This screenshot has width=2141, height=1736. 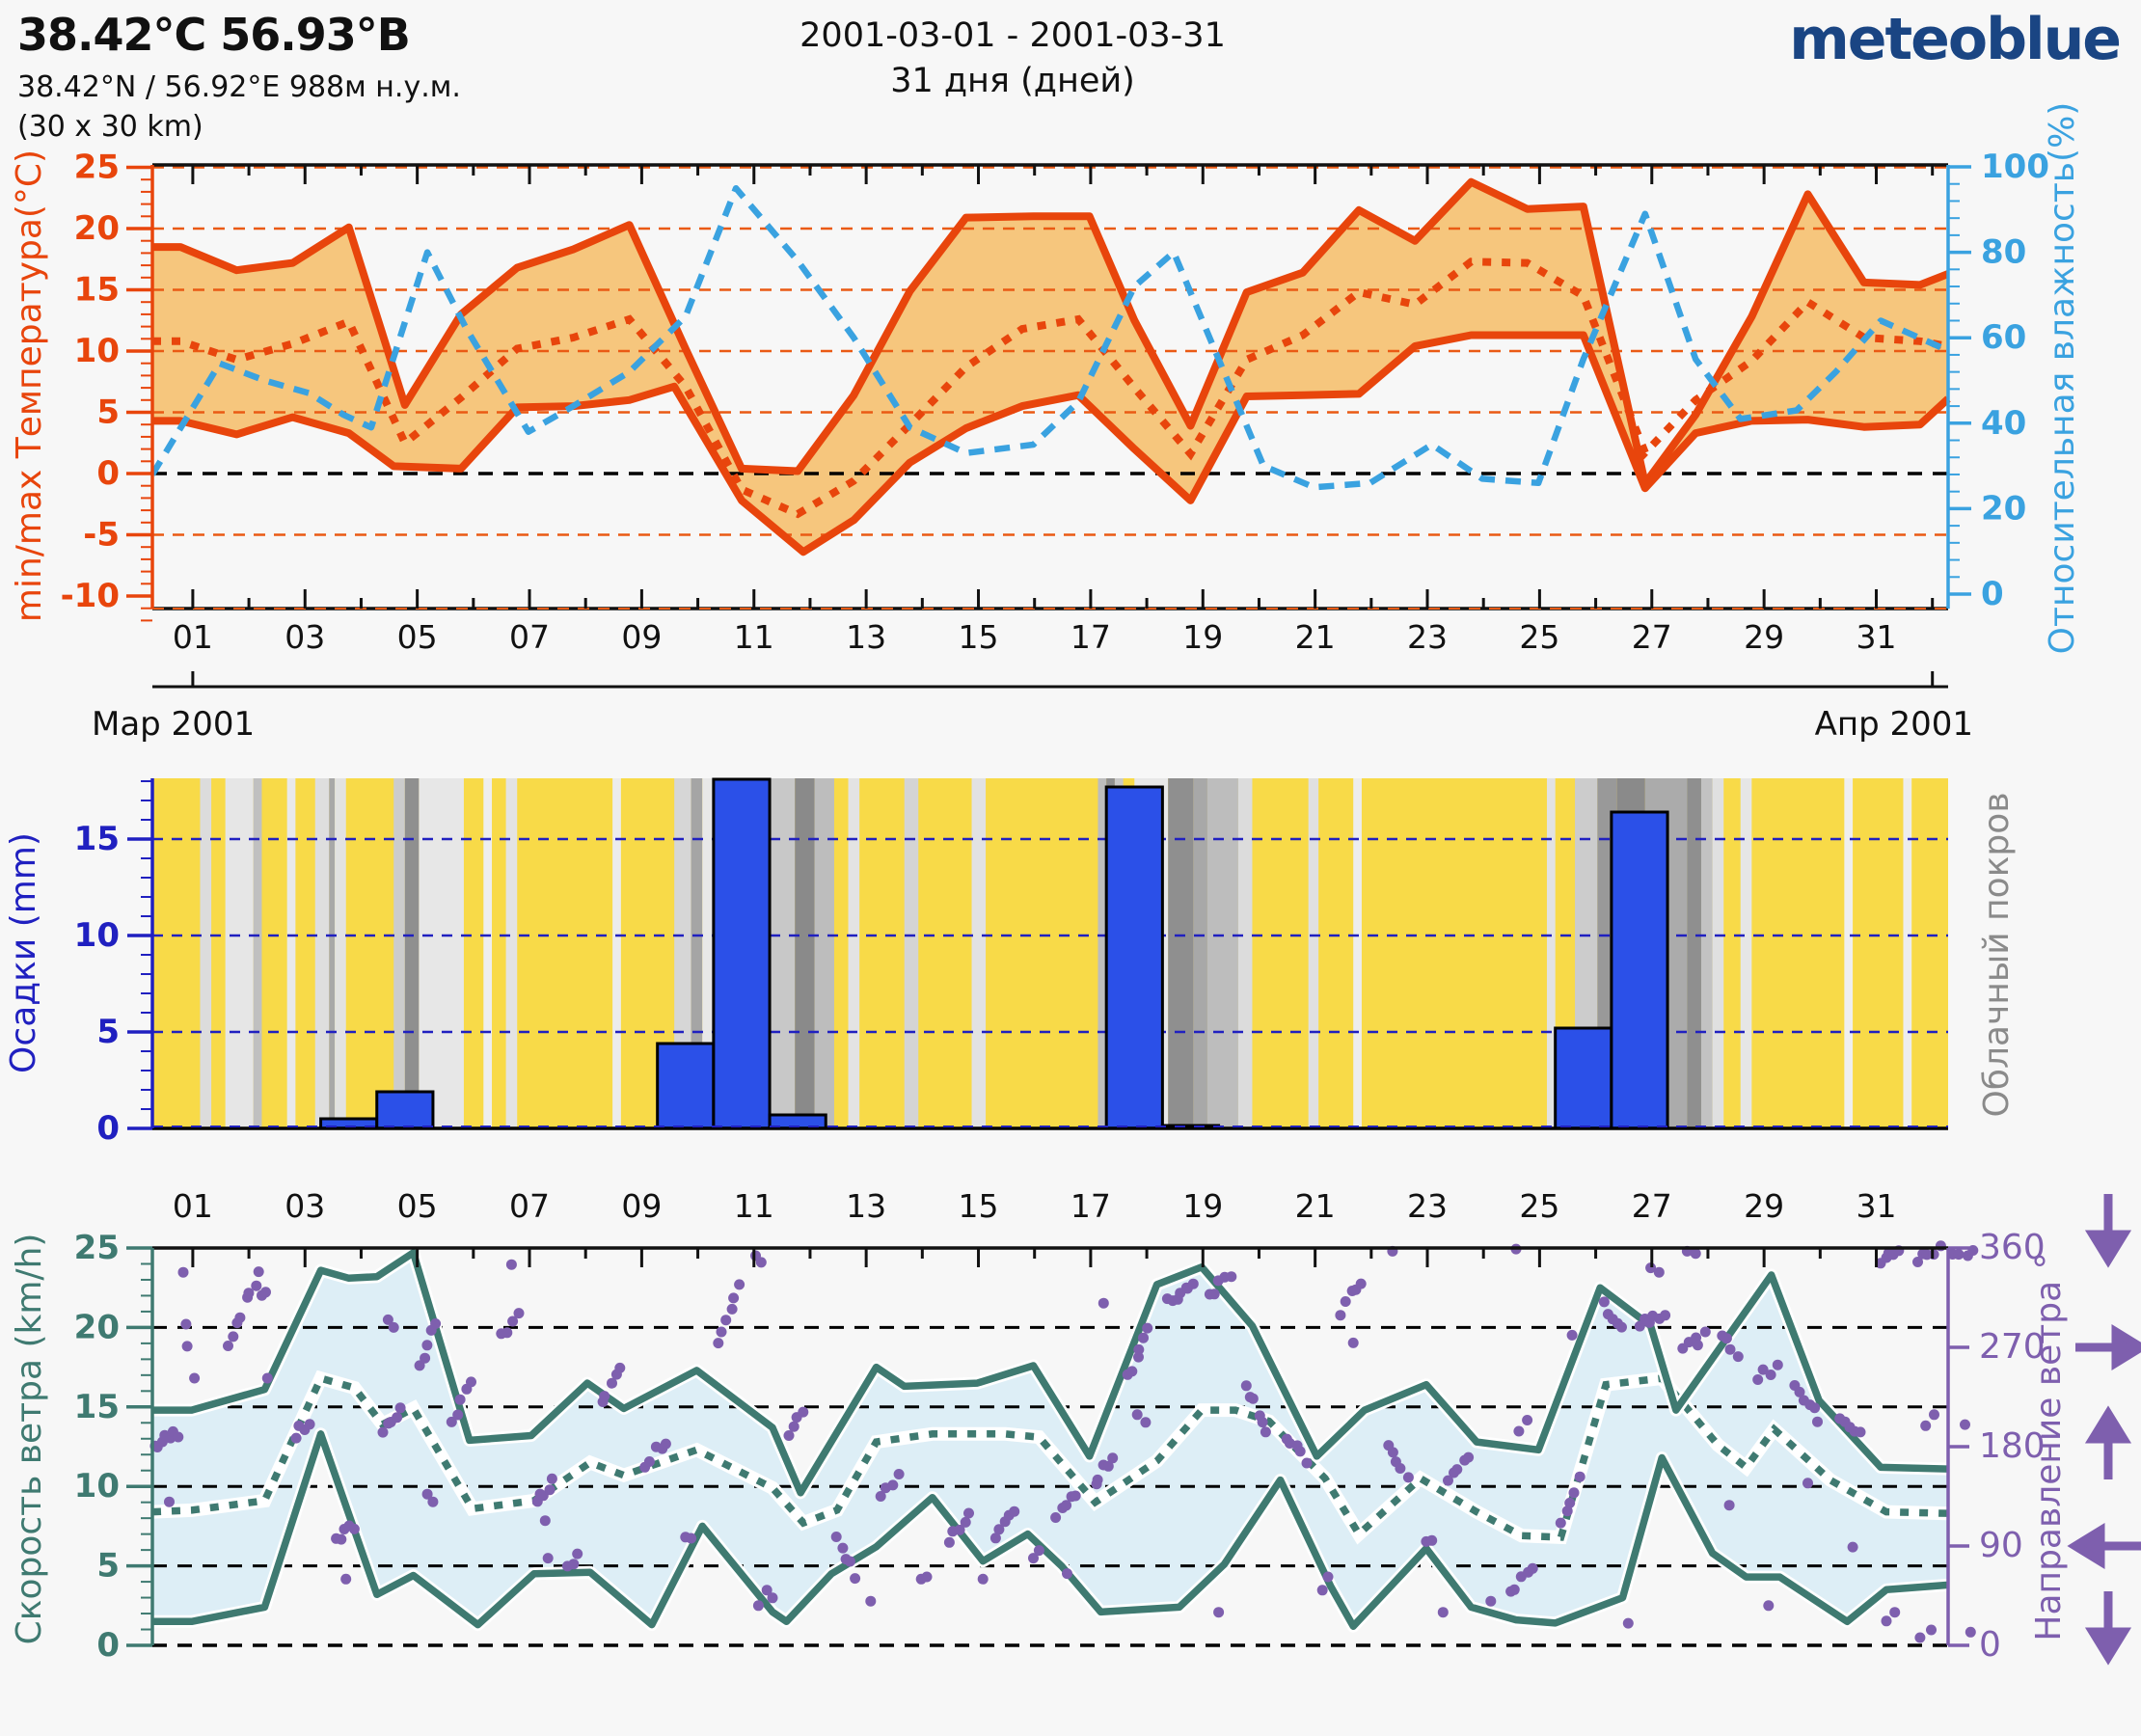 What do you see at coordinates (2049, 1447) in the screenshot?
I see `wind-direction-axis-title: Направление ветра °` at bounding box center [2049, 1447].